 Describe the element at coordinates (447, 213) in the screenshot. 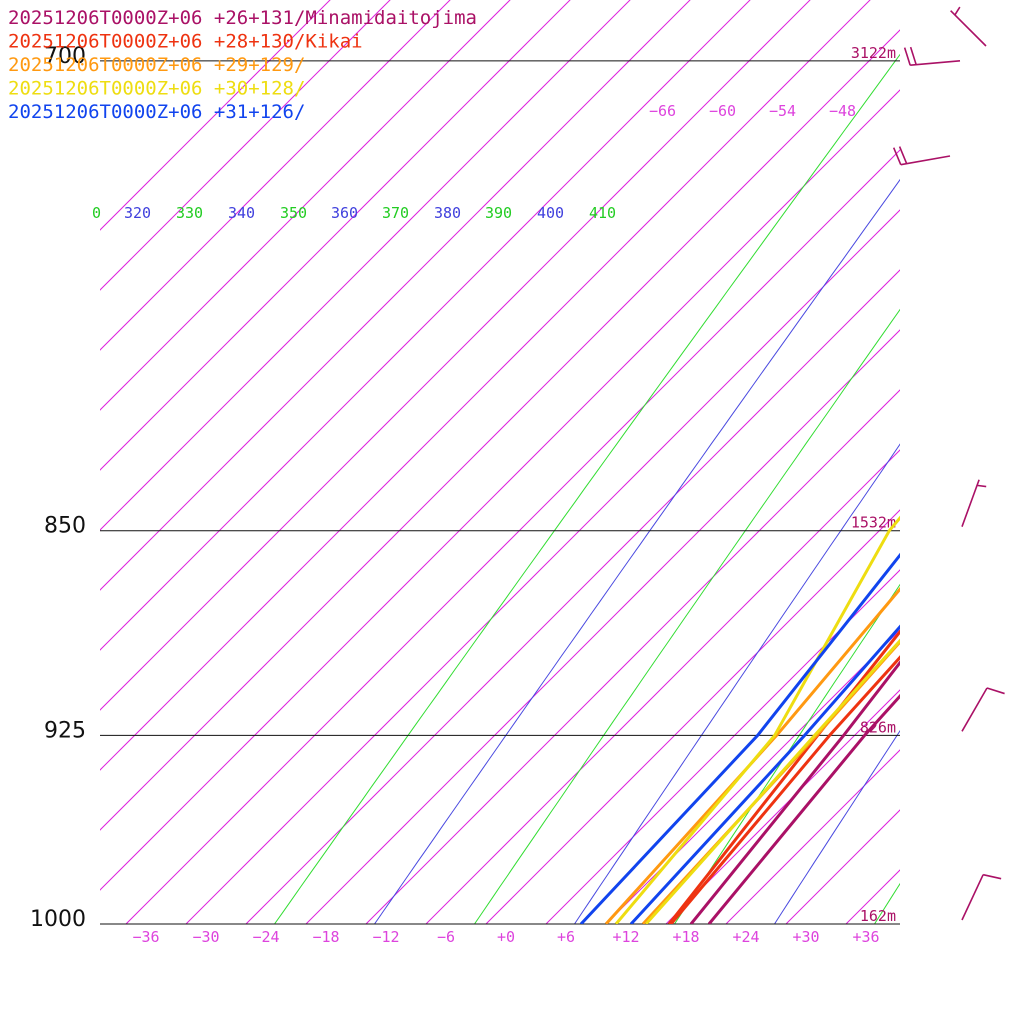

I see `theta-label: 380` at that location.